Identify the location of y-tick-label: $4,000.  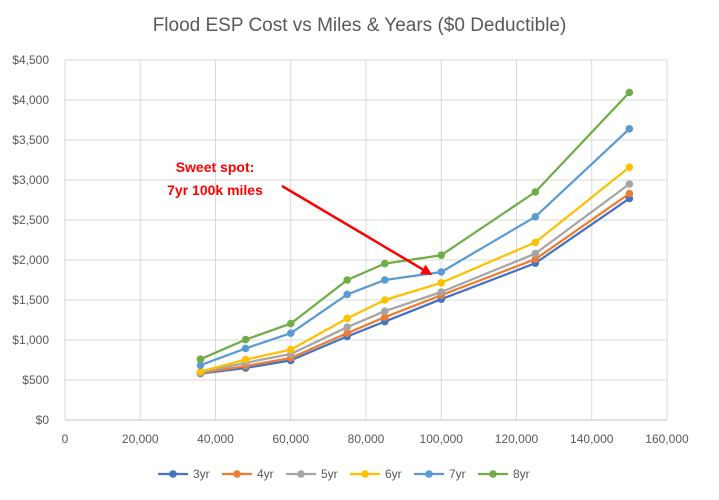
(30, 100).